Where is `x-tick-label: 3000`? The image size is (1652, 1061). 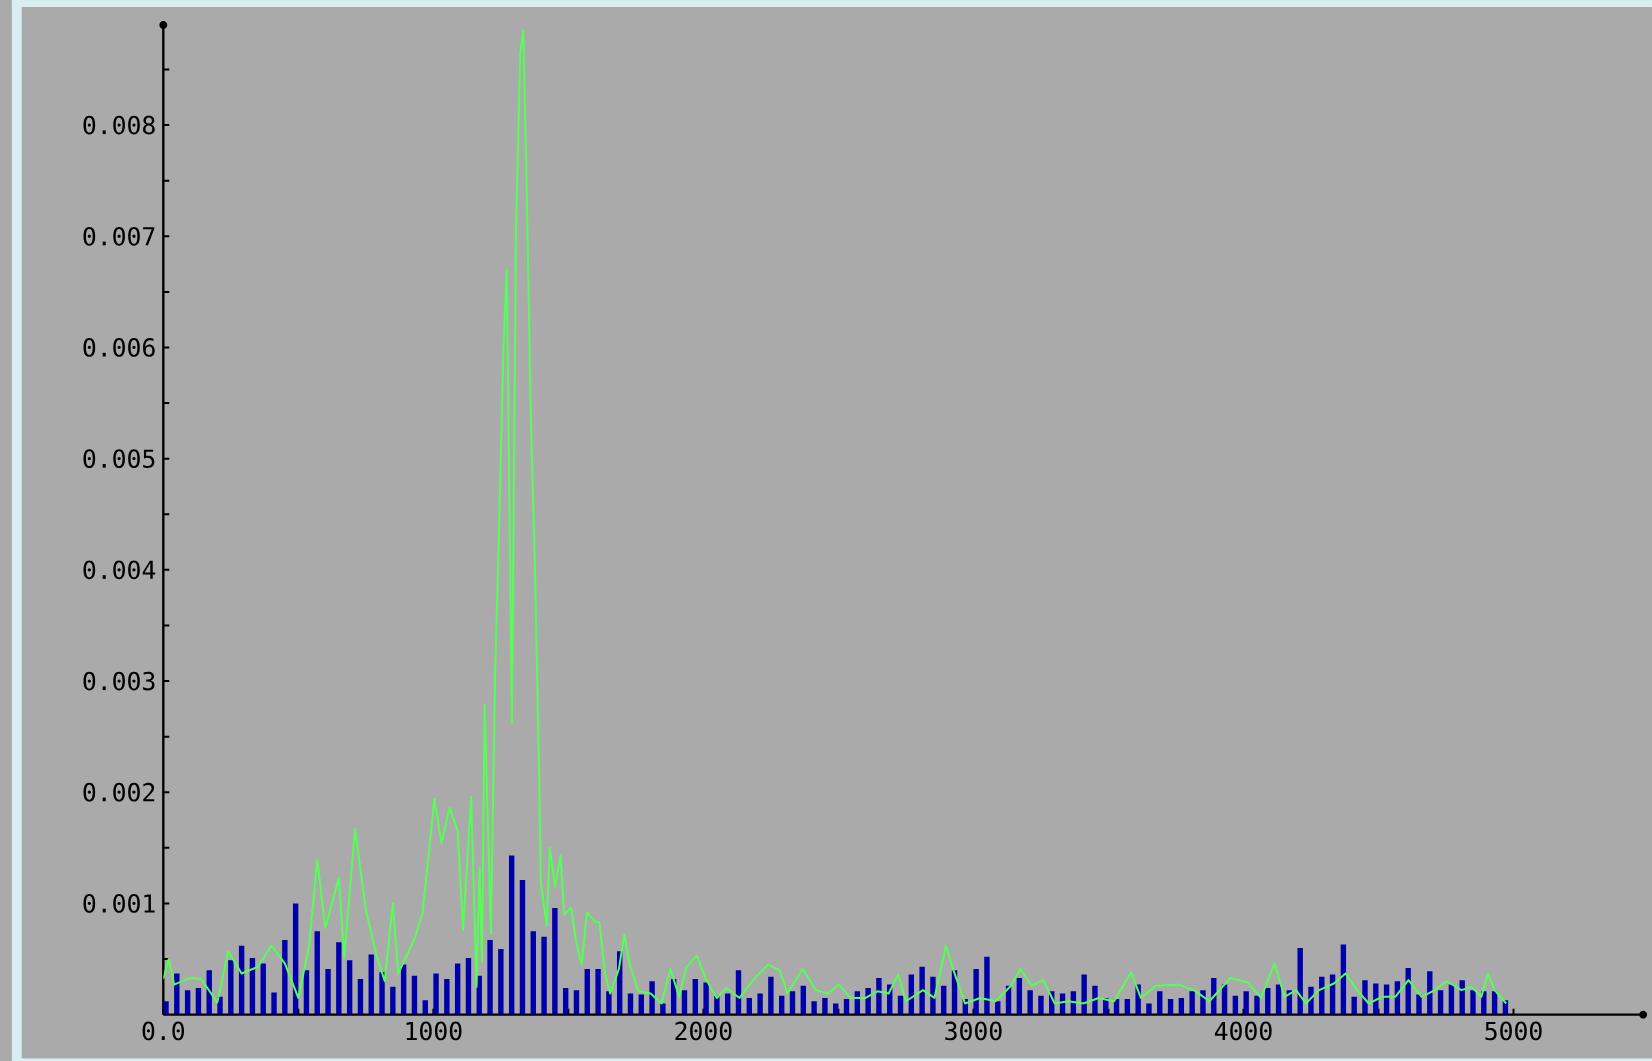 x-tick-label: 3000 is located at coordinates (973, 1031).